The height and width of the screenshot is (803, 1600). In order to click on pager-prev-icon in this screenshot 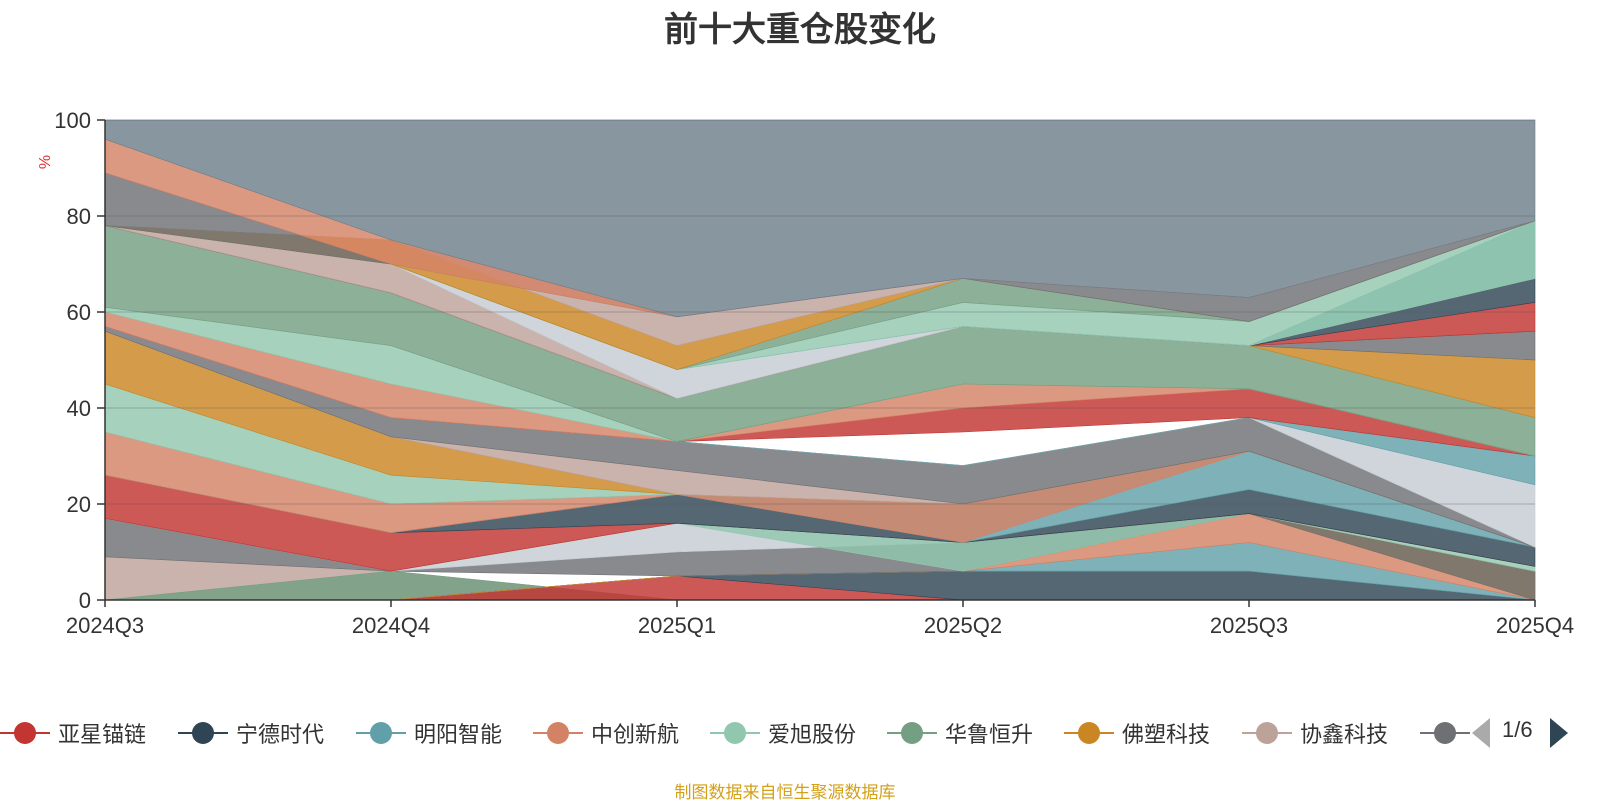, I will do `click(1481, 733)`.